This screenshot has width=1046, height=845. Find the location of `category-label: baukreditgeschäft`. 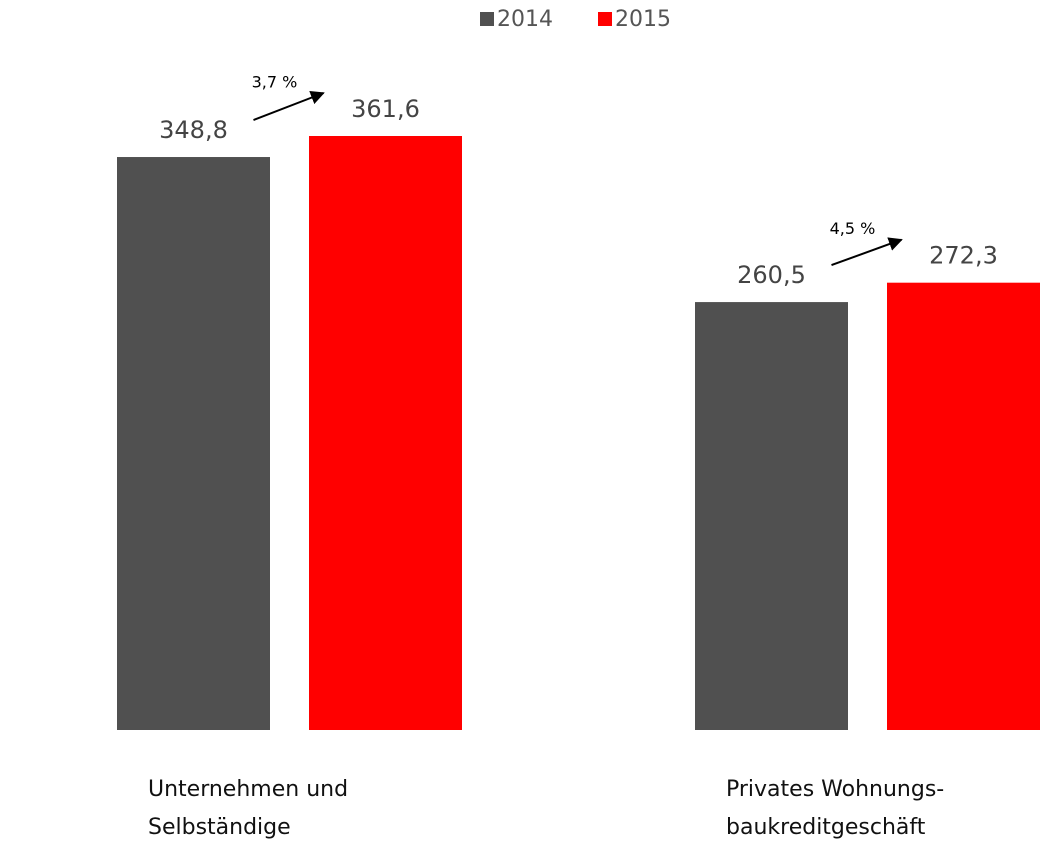

category-label: baukreditgeschäft is located at coordinates (826, 827).